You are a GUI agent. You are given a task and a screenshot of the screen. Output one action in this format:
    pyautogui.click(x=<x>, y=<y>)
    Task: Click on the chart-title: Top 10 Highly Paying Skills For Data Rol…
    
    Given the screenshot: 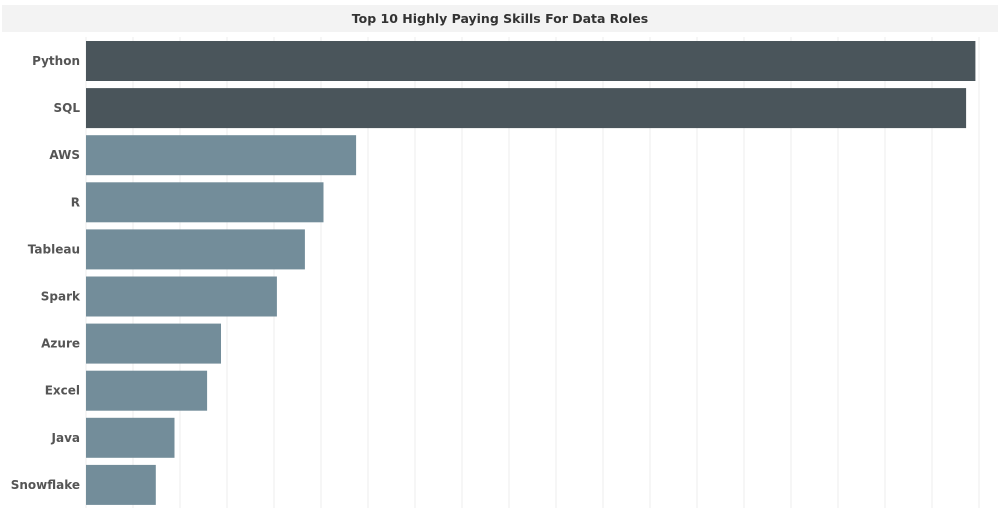 What is the action you would take?
    pyautogui.click(x=500, y=18)
    